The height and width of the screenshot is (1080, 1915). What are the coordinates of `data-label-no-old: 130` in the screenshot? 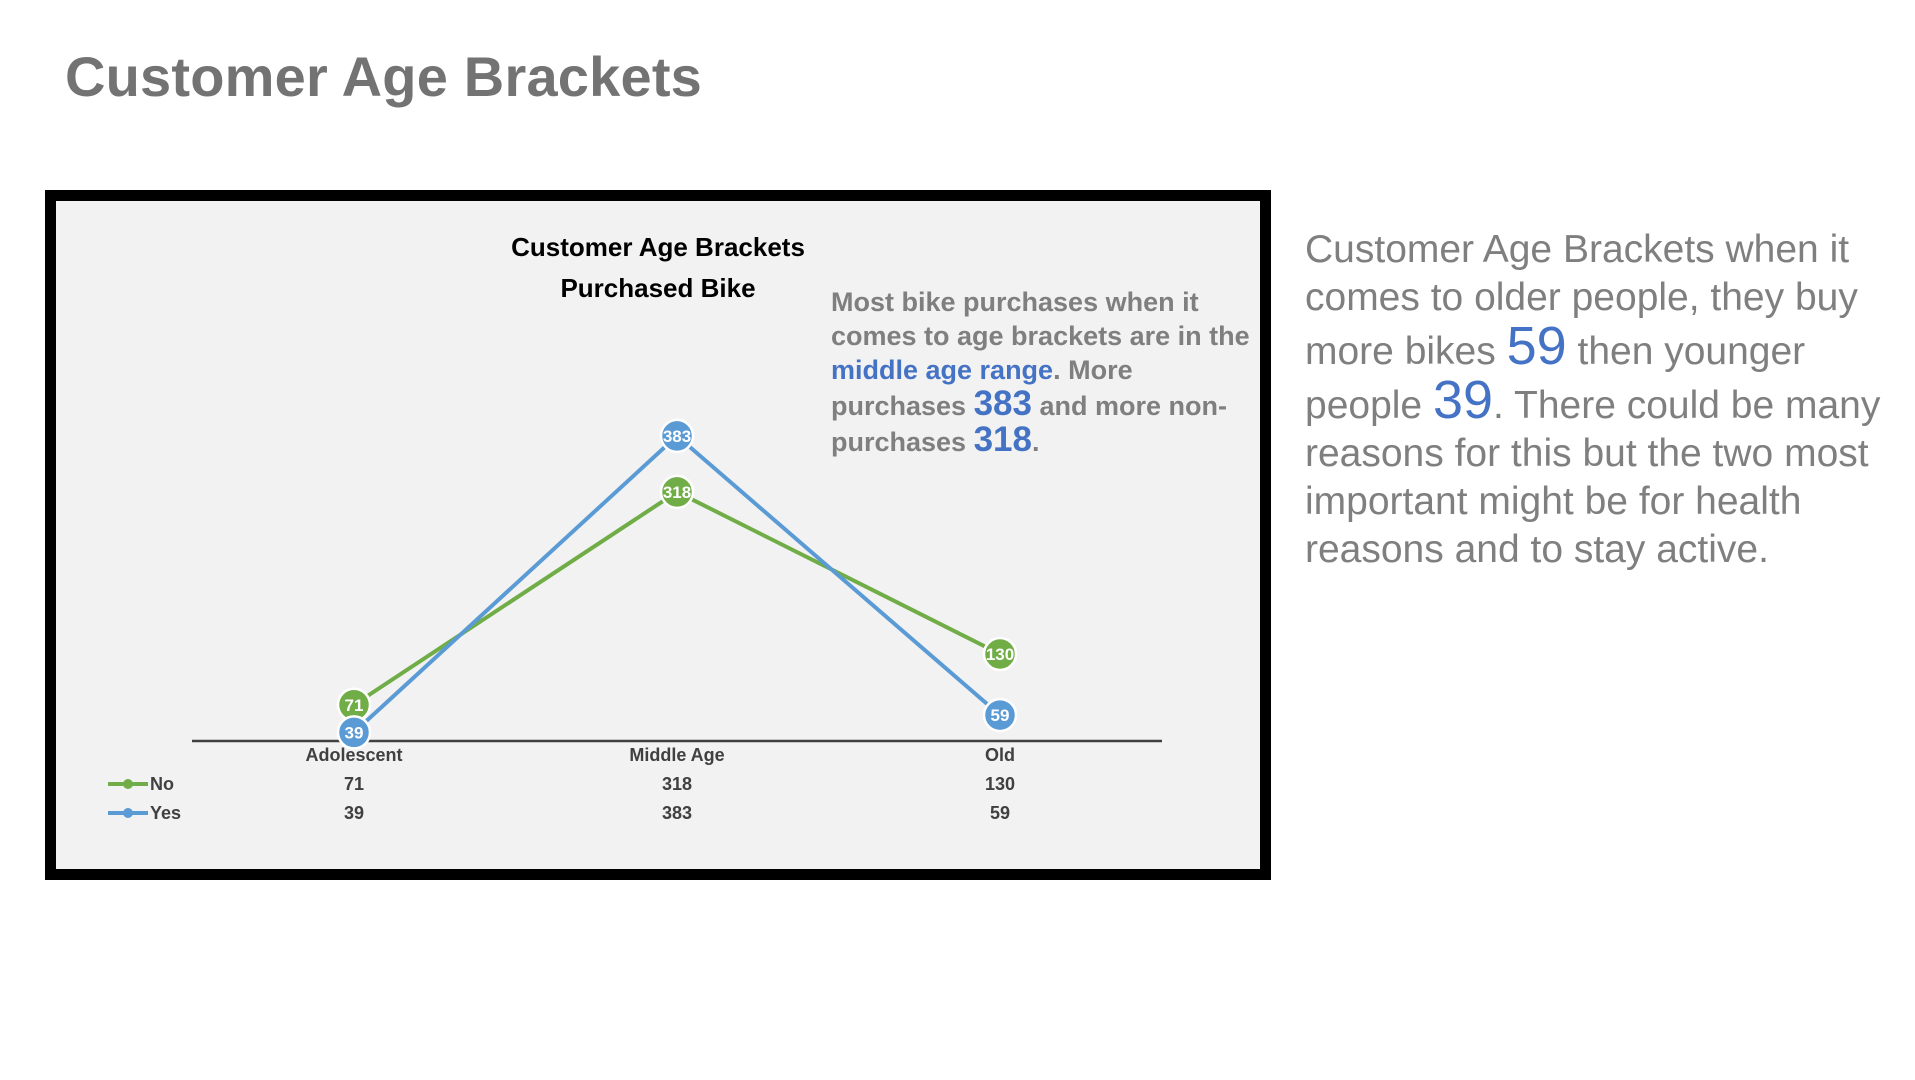 It's located at (1000, 654).